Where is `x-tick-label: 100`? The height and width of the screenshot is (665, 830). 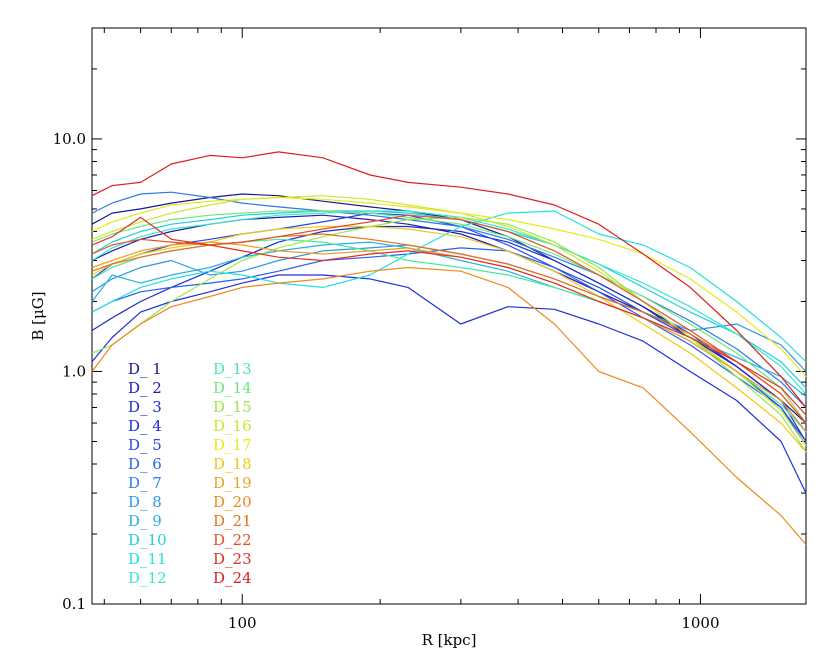 x-tick-label: 100 is located at coordinates (242, 623).